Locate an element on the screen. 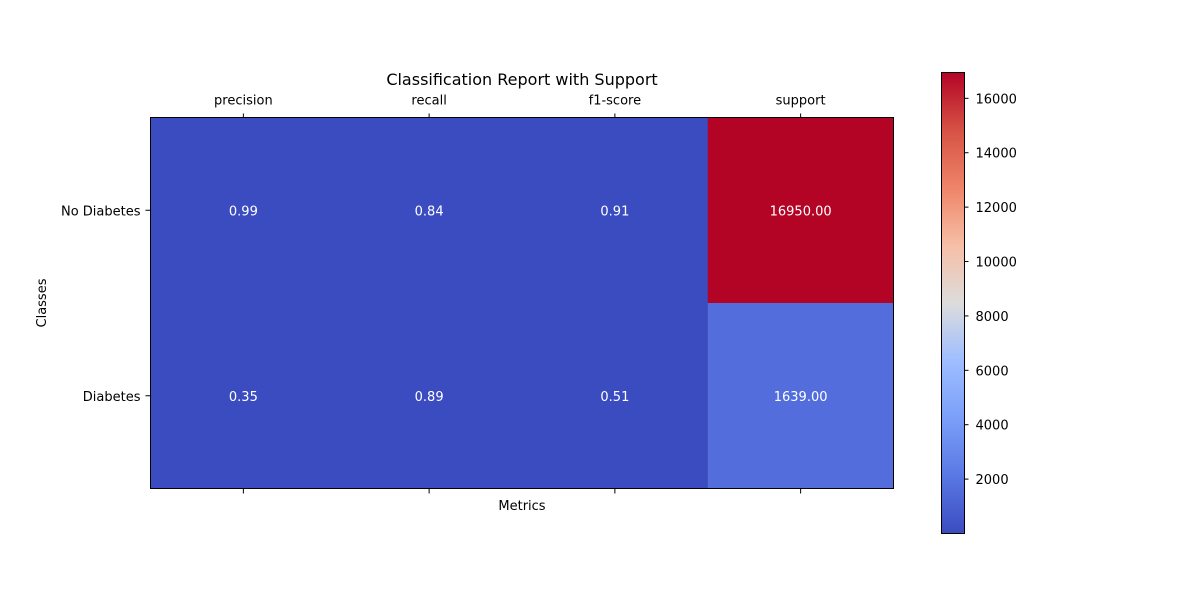 The image size is (1200, 600). cell-value-label: 0.84 is located at coordinates (429, 211).